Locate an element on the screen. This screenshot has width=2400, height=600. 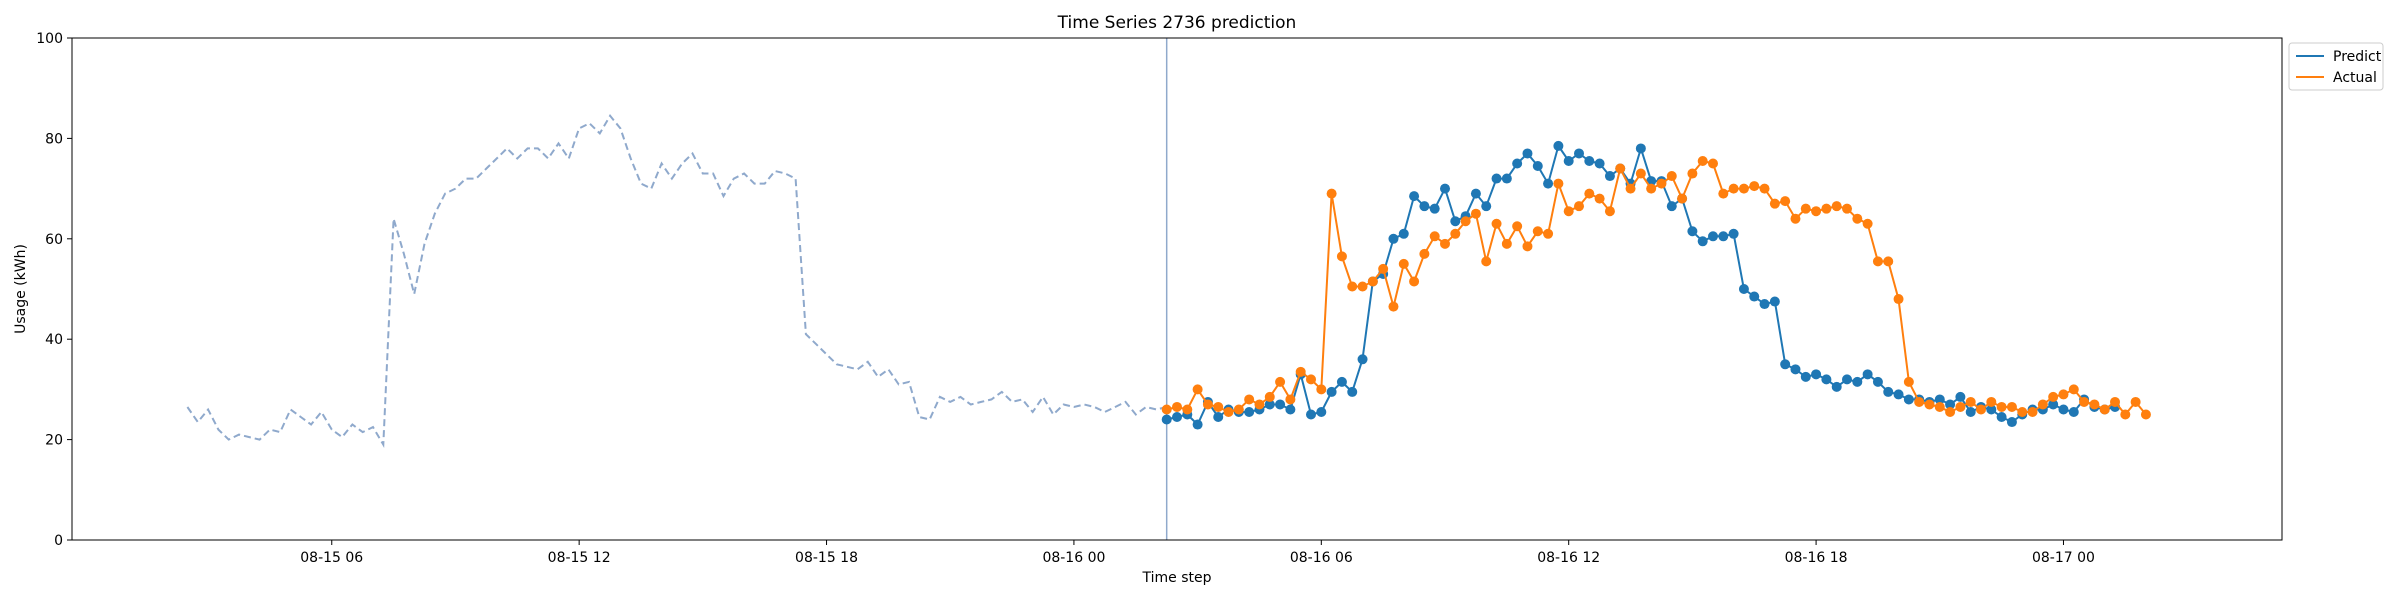
legend-label-predict: Predict is located at coordinates (2357, 57).